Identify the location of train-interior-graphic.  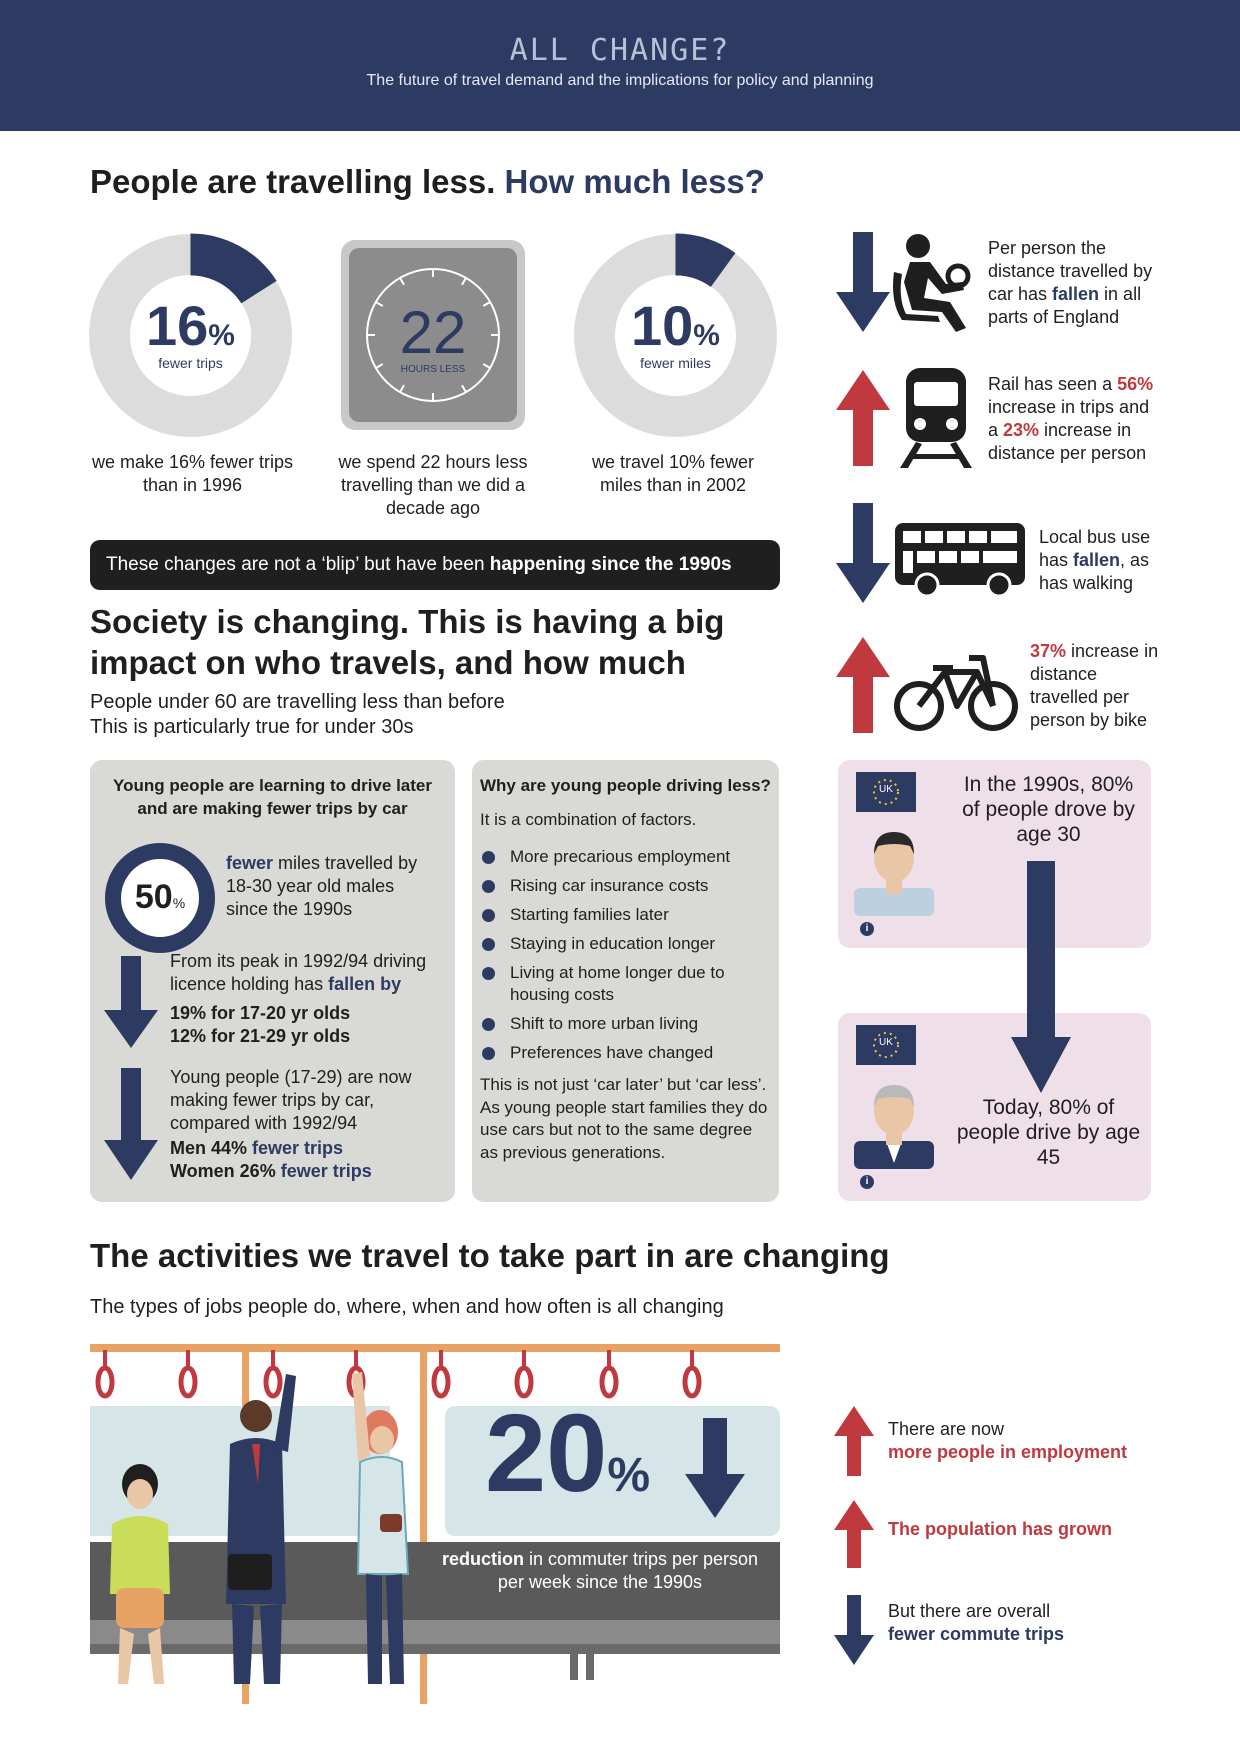
(435, 1524).